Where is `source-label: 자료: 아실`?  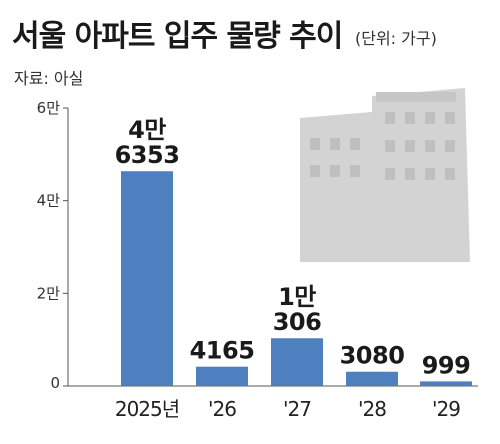
source-label: 자료: 아실 is located at coordinates (48, 78).